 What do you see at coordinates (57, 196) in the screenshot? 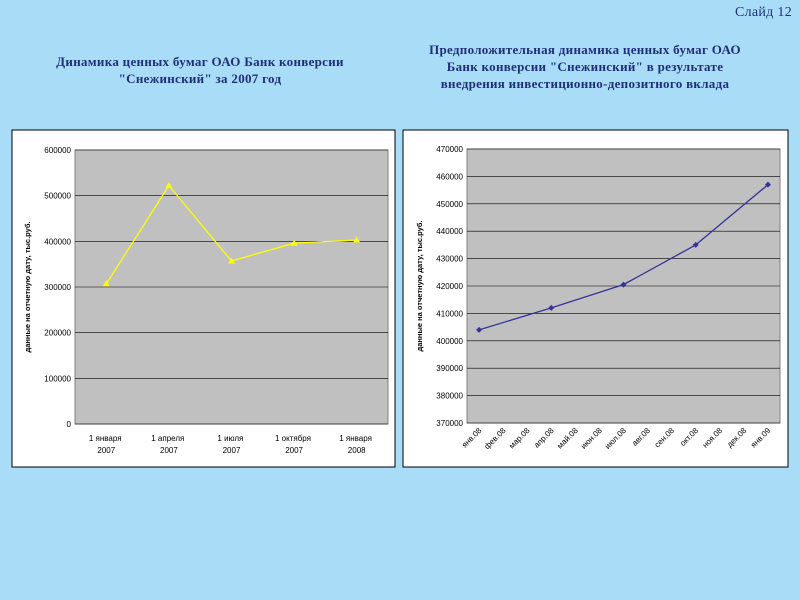
I see `y-tick-label: 500000` at bounding box center [57, 196].